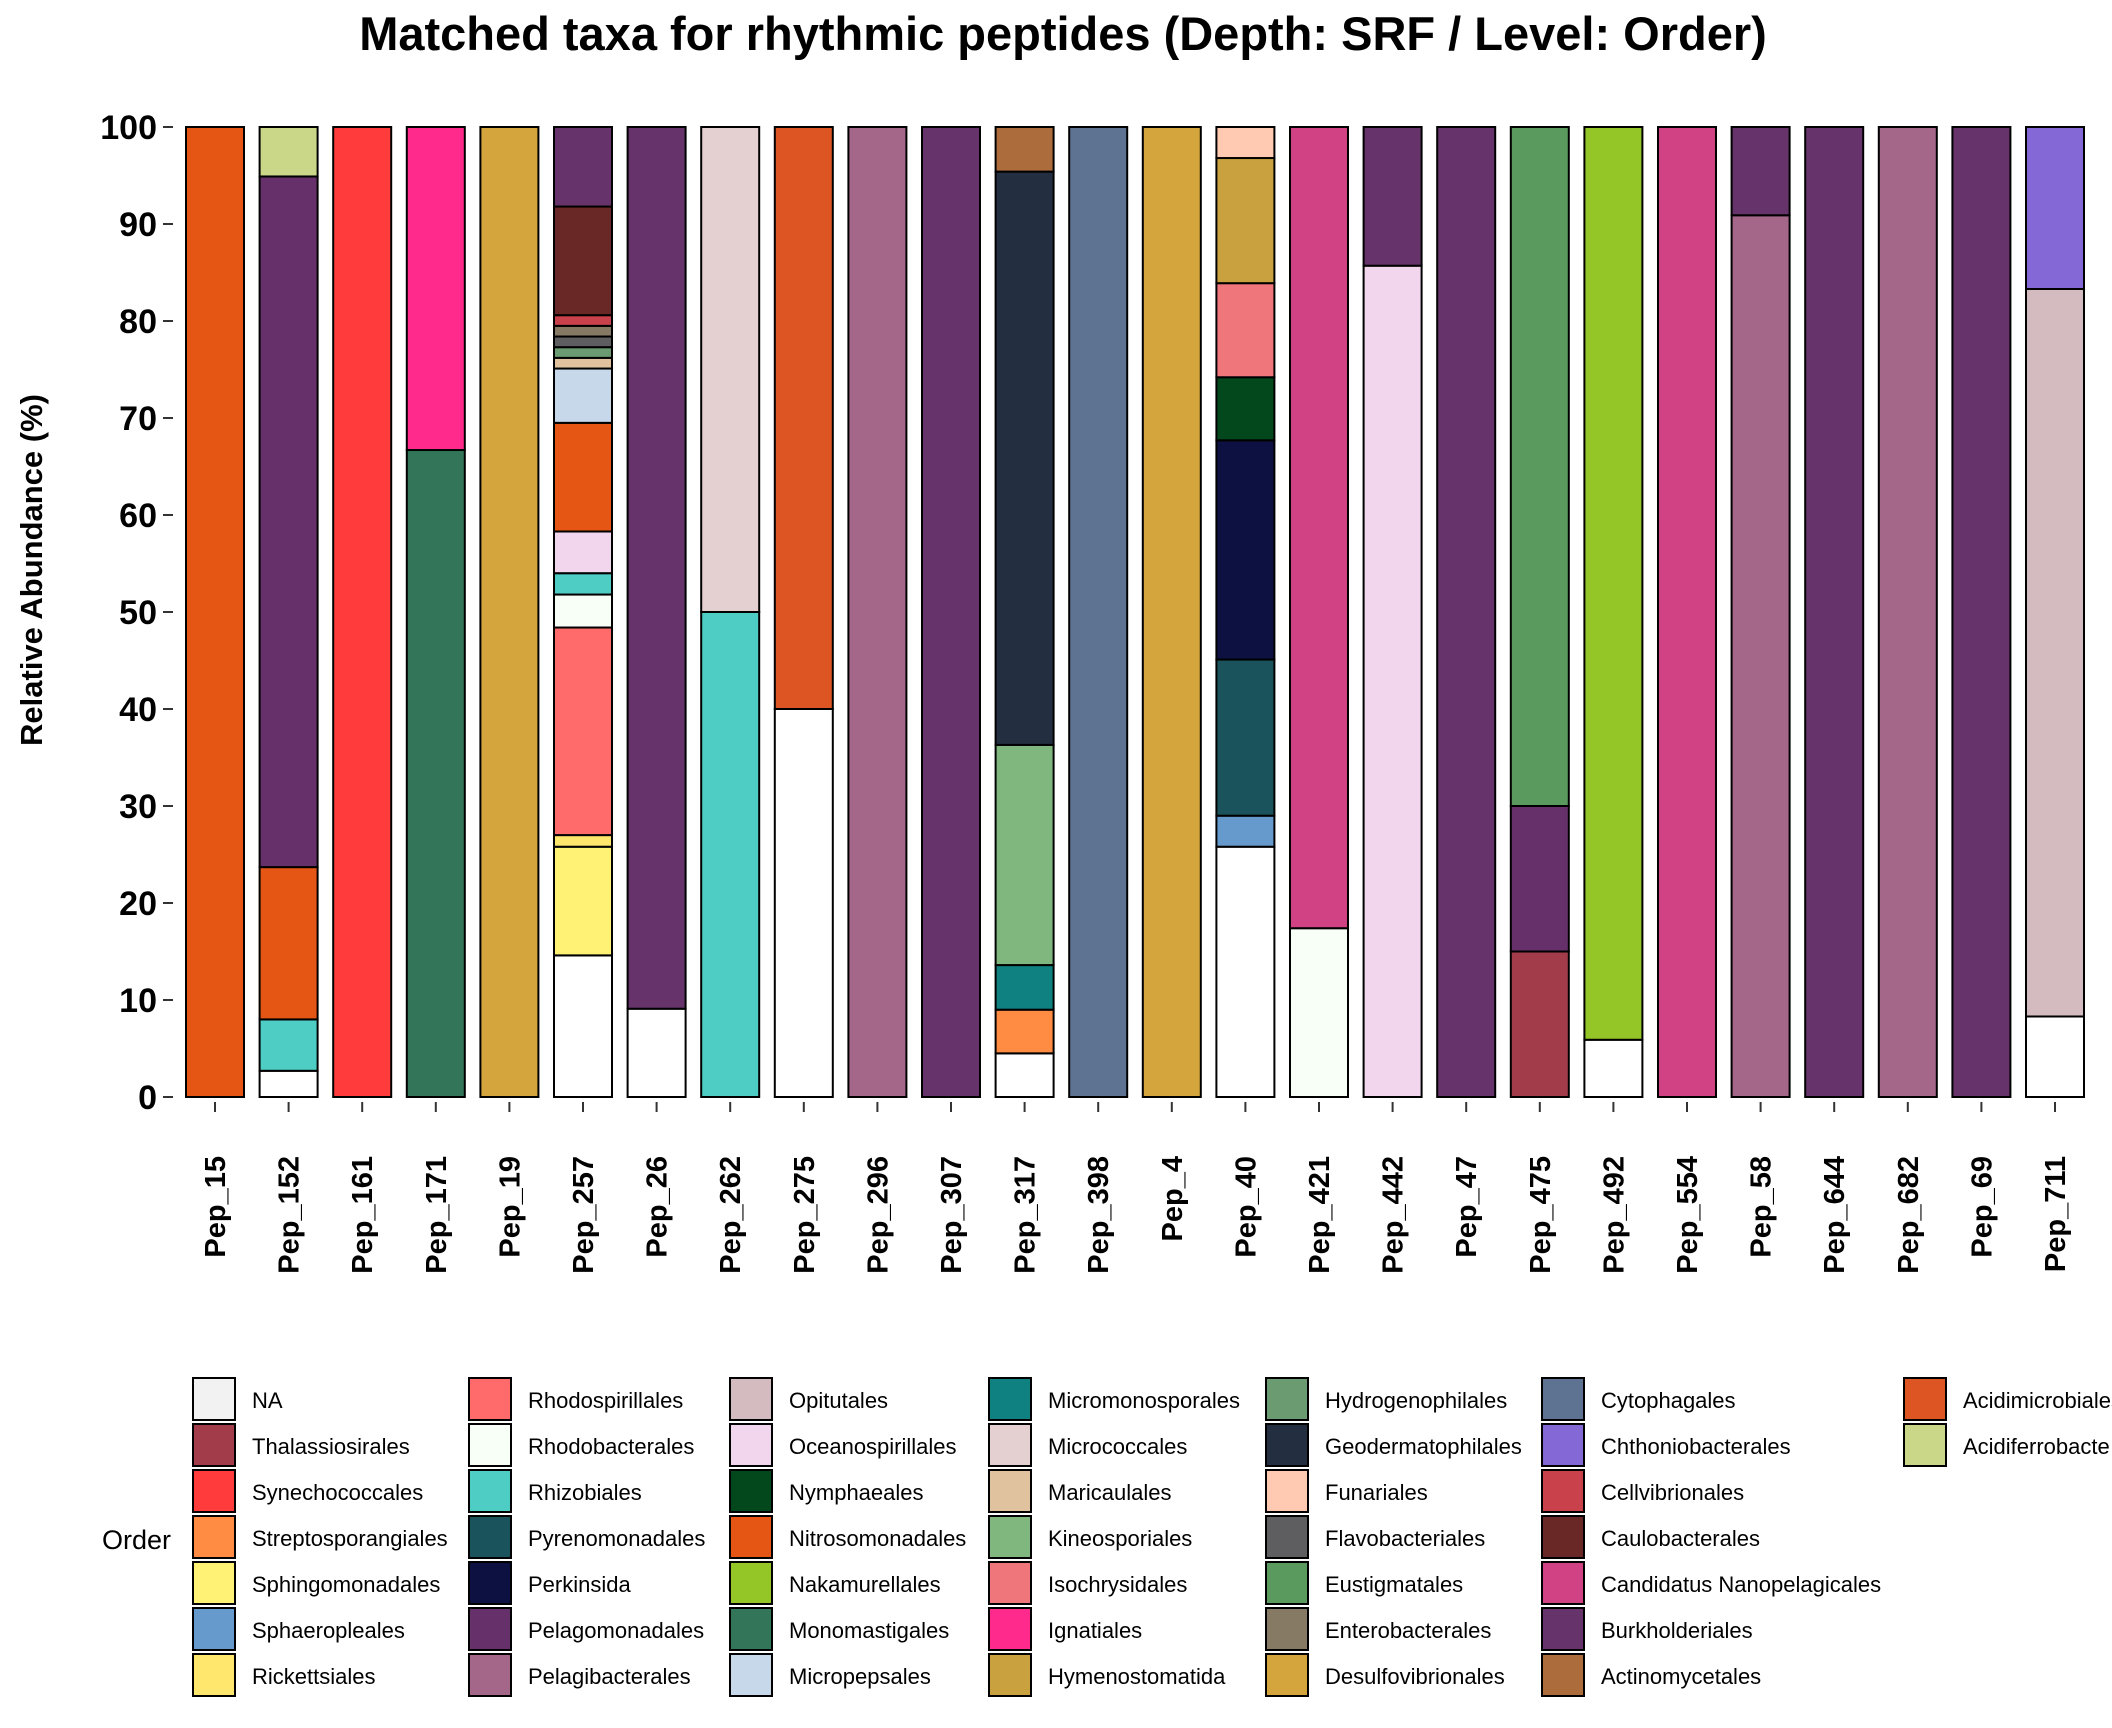  What do you see at coordinates (138, 322) in the screenshot?
I see `y-tick-label: 80` at bounding box center [138, 322].